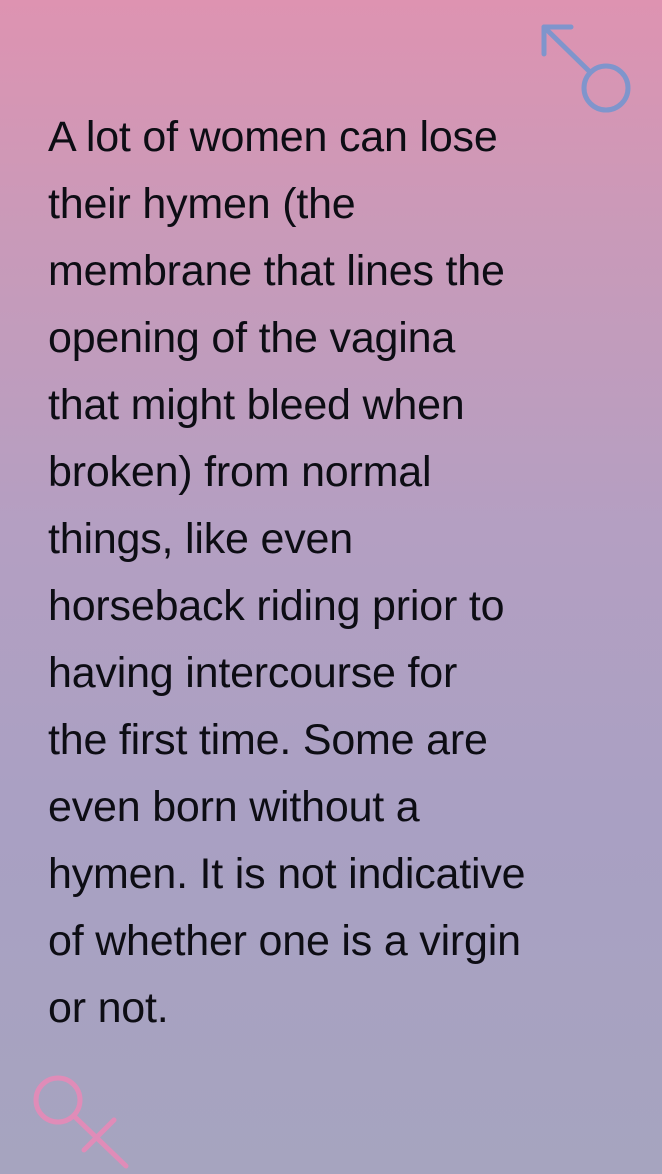 This screenshot has height=1174, width=662. I want to click on female-symbol-icon, so click(81, 1122).